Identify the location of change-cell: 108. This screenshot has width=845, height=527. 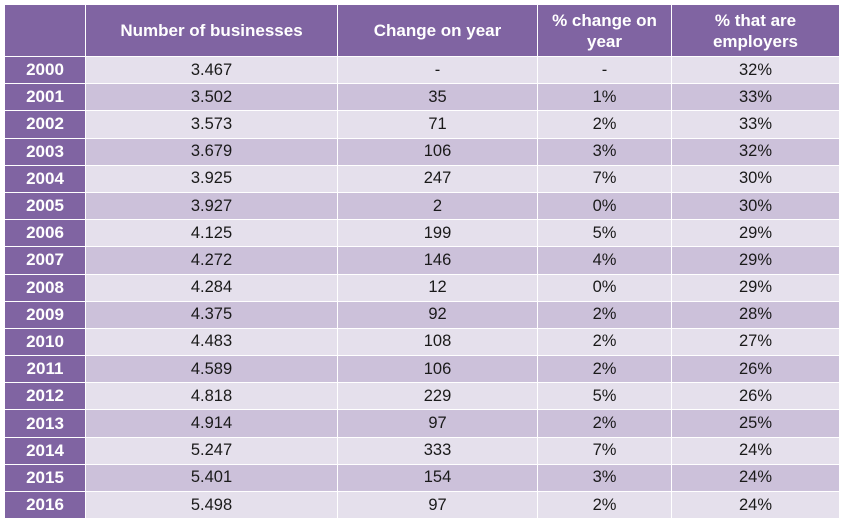
(438, 342).